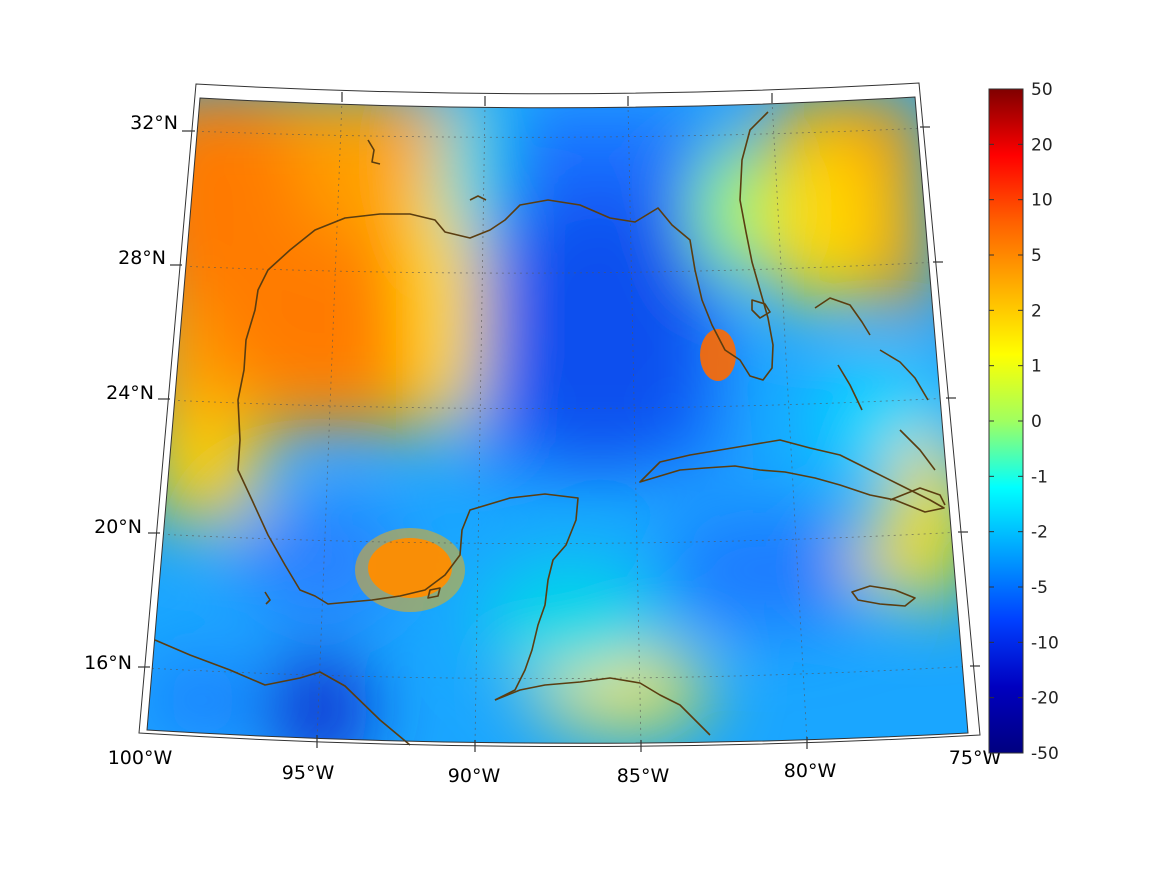 This screenshot has width=1167, height=875. I want to click on lat-label: 20°N, so click(118, 527).